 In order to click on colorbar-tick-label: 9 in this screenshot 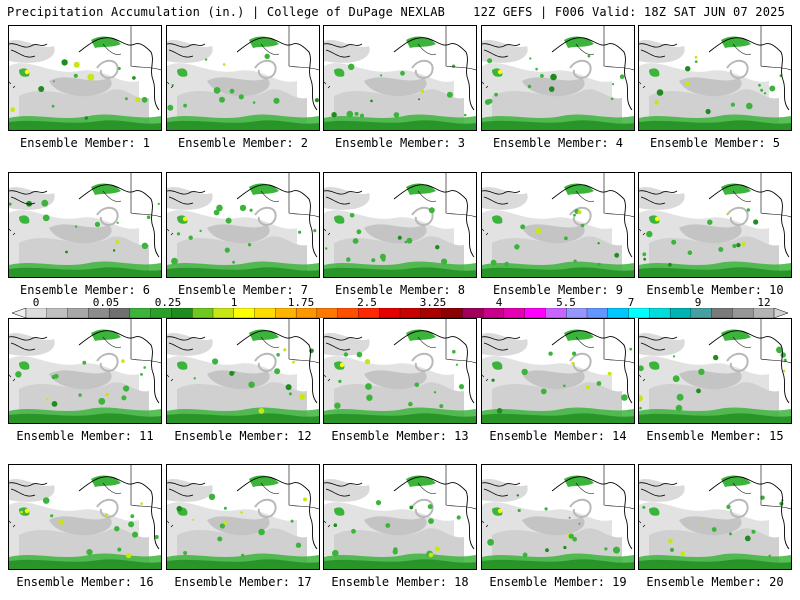, I will do `click(698, 302)`.